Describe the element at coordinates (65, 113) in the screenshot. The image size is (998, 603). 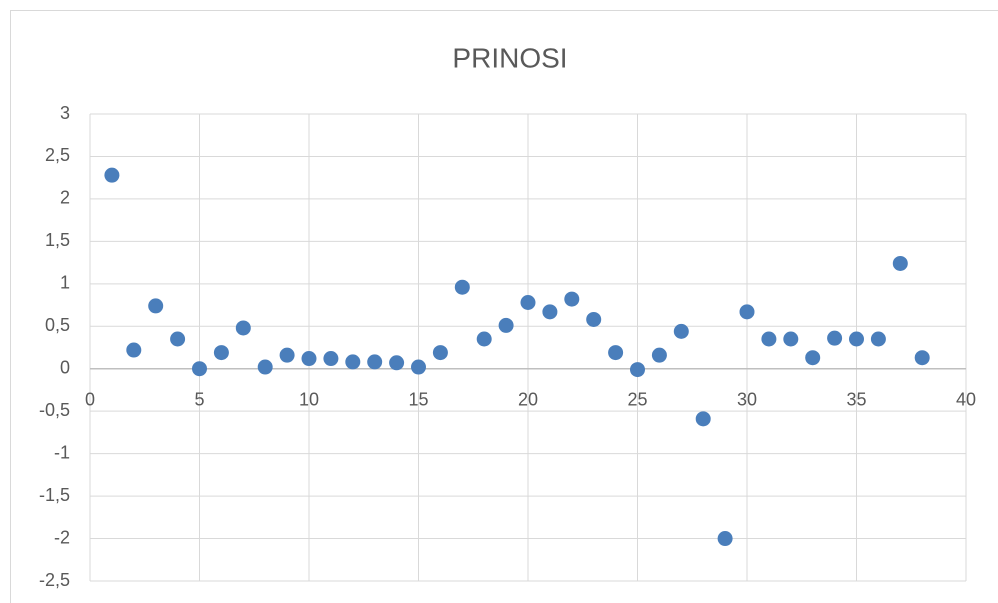
I see `y-tick-label: 3` at that location.